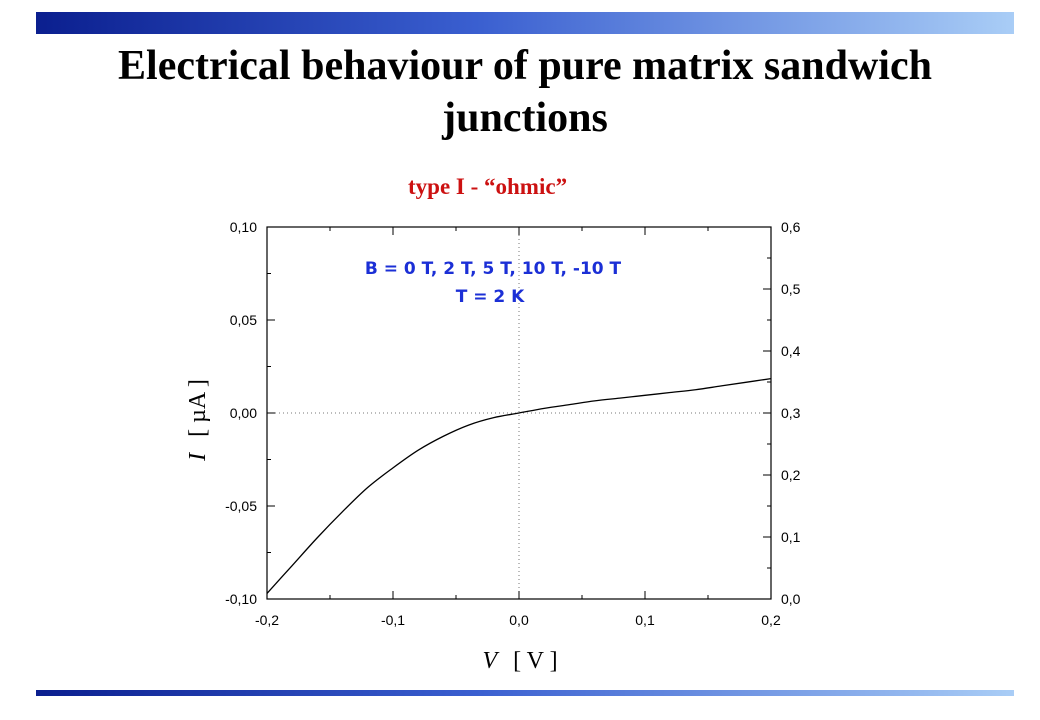 The height and width of the screenshot is (720, 1040). Describe the element at coordinates (791, 351) in the screenshot. I see `y2-tick-label: 0,4` at that location.